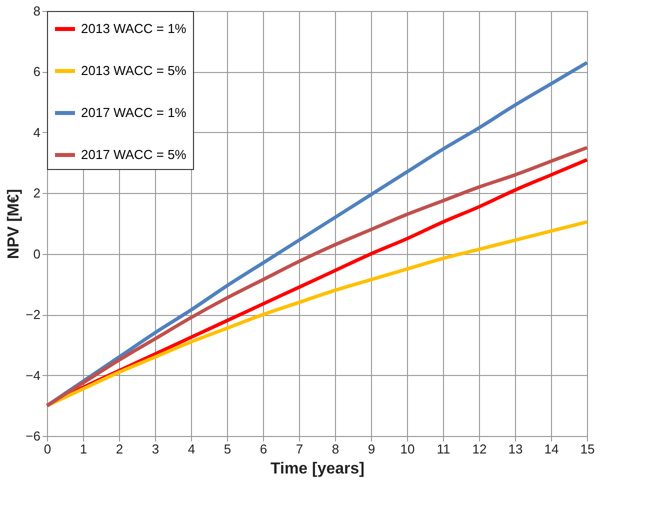 Image resolution: width=663 pixels, height=519 pixels. What do you see at coordinates (551, 449) in the screenshot?
I see `x-tick-label: 14` at bounding box center [551, 449].